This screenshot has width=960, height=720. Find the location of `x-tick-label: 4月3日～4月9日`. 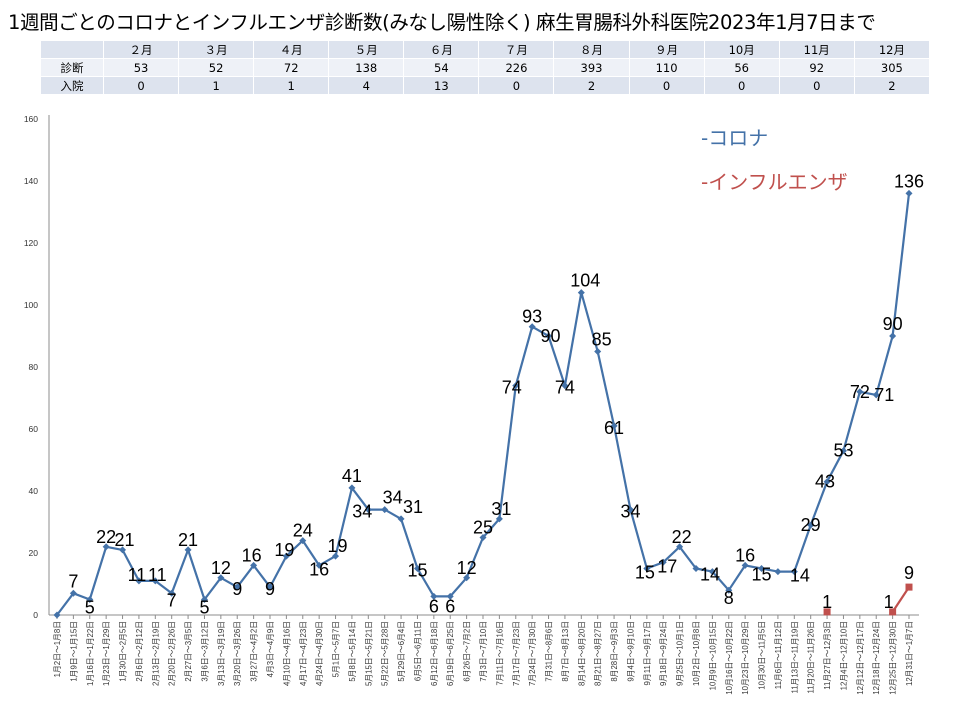

x-tick-label: 4月3日～4月9日 is located at coordinates (270, 649).